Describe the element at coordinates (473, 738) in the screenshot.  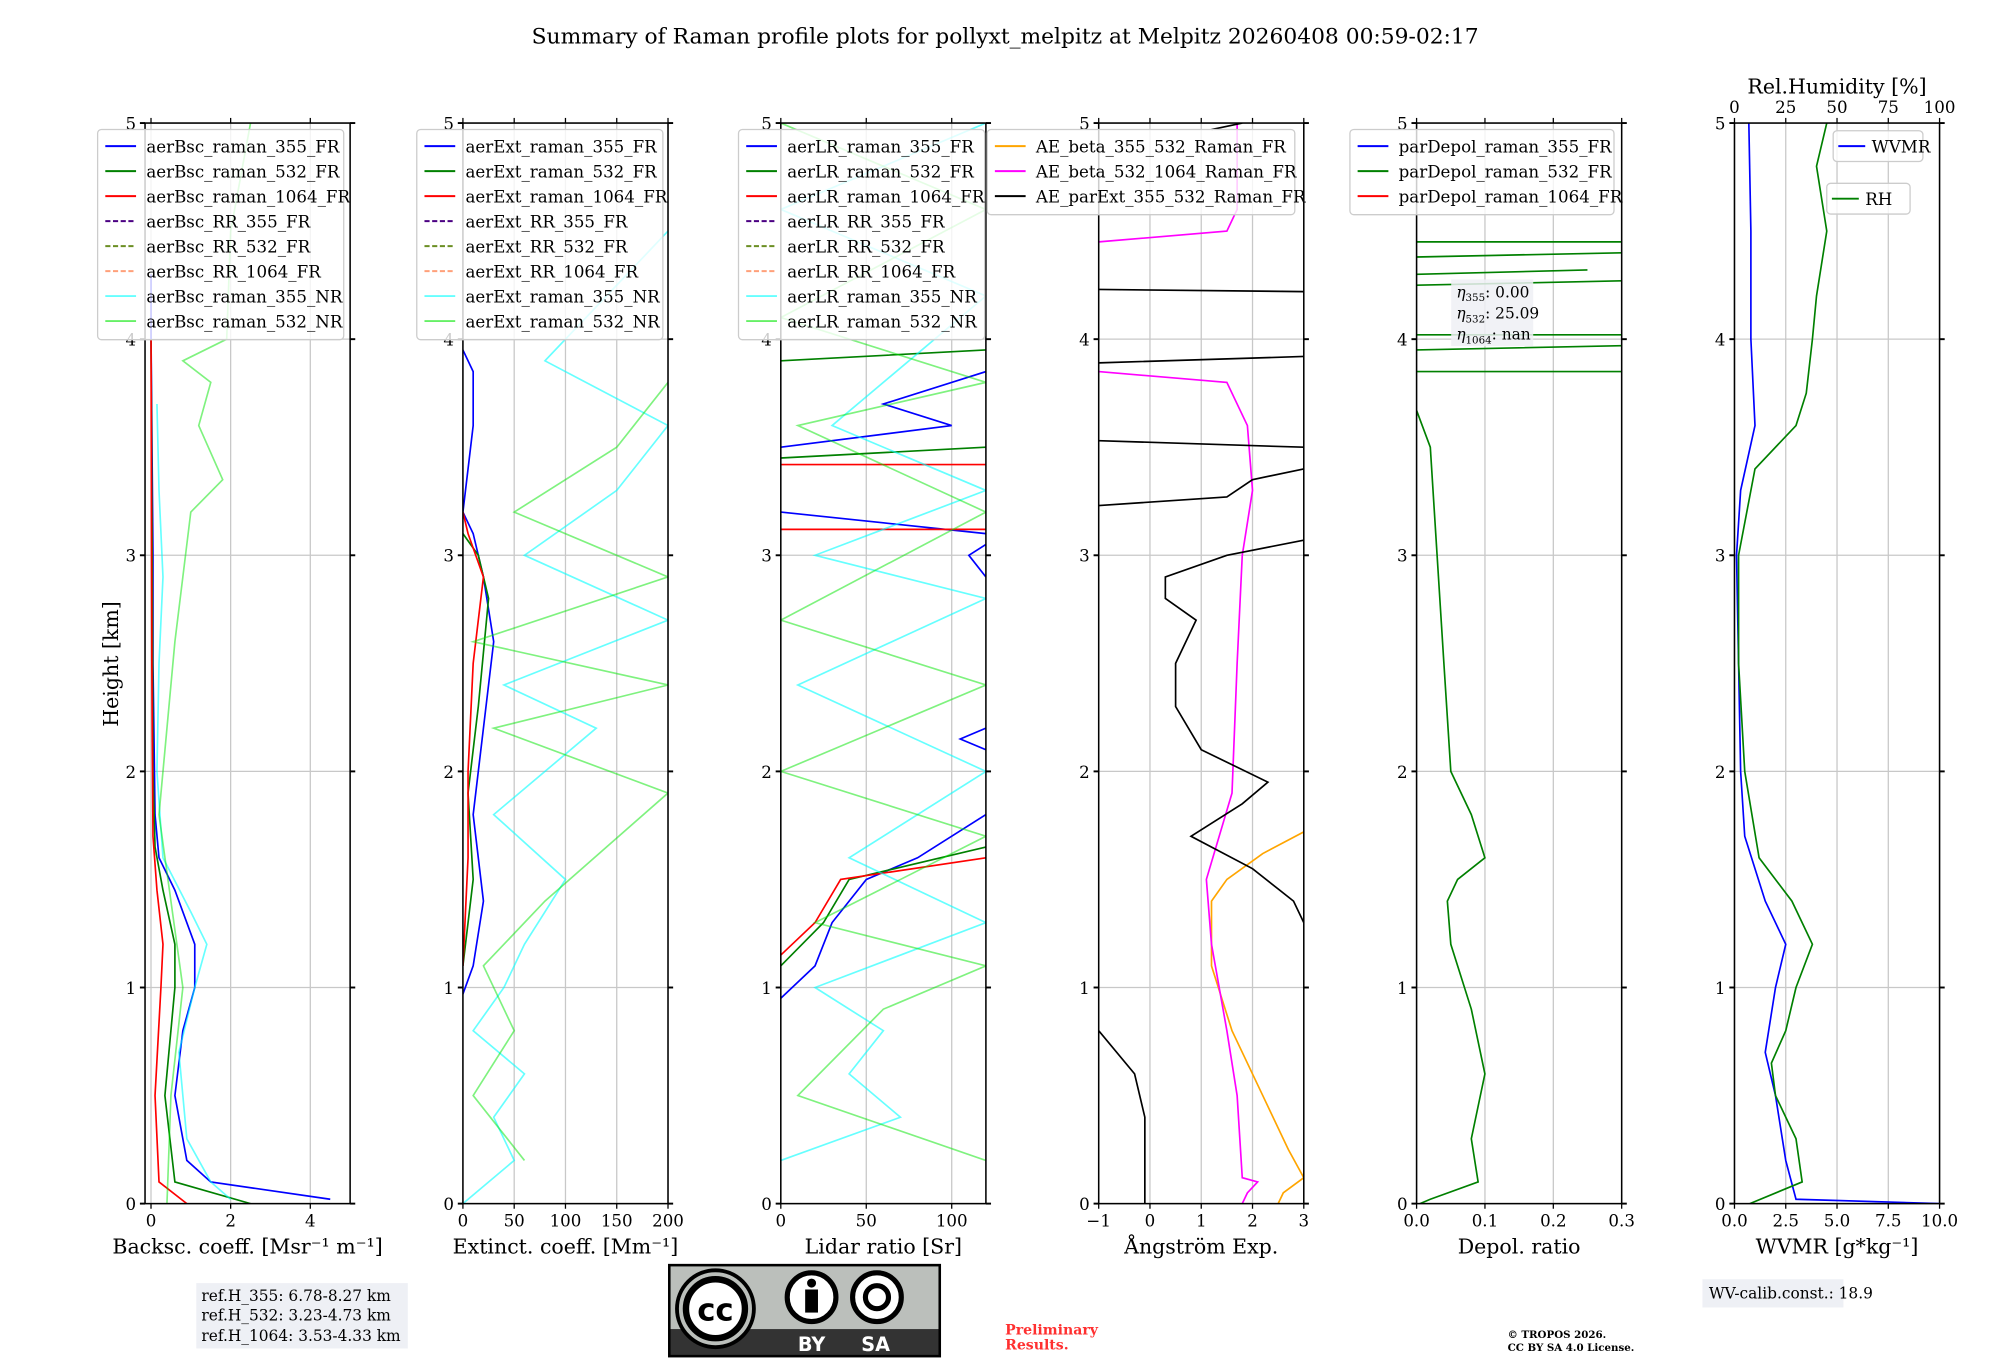
I see `series-line-aerExt_raman_1064_FR` at that location.